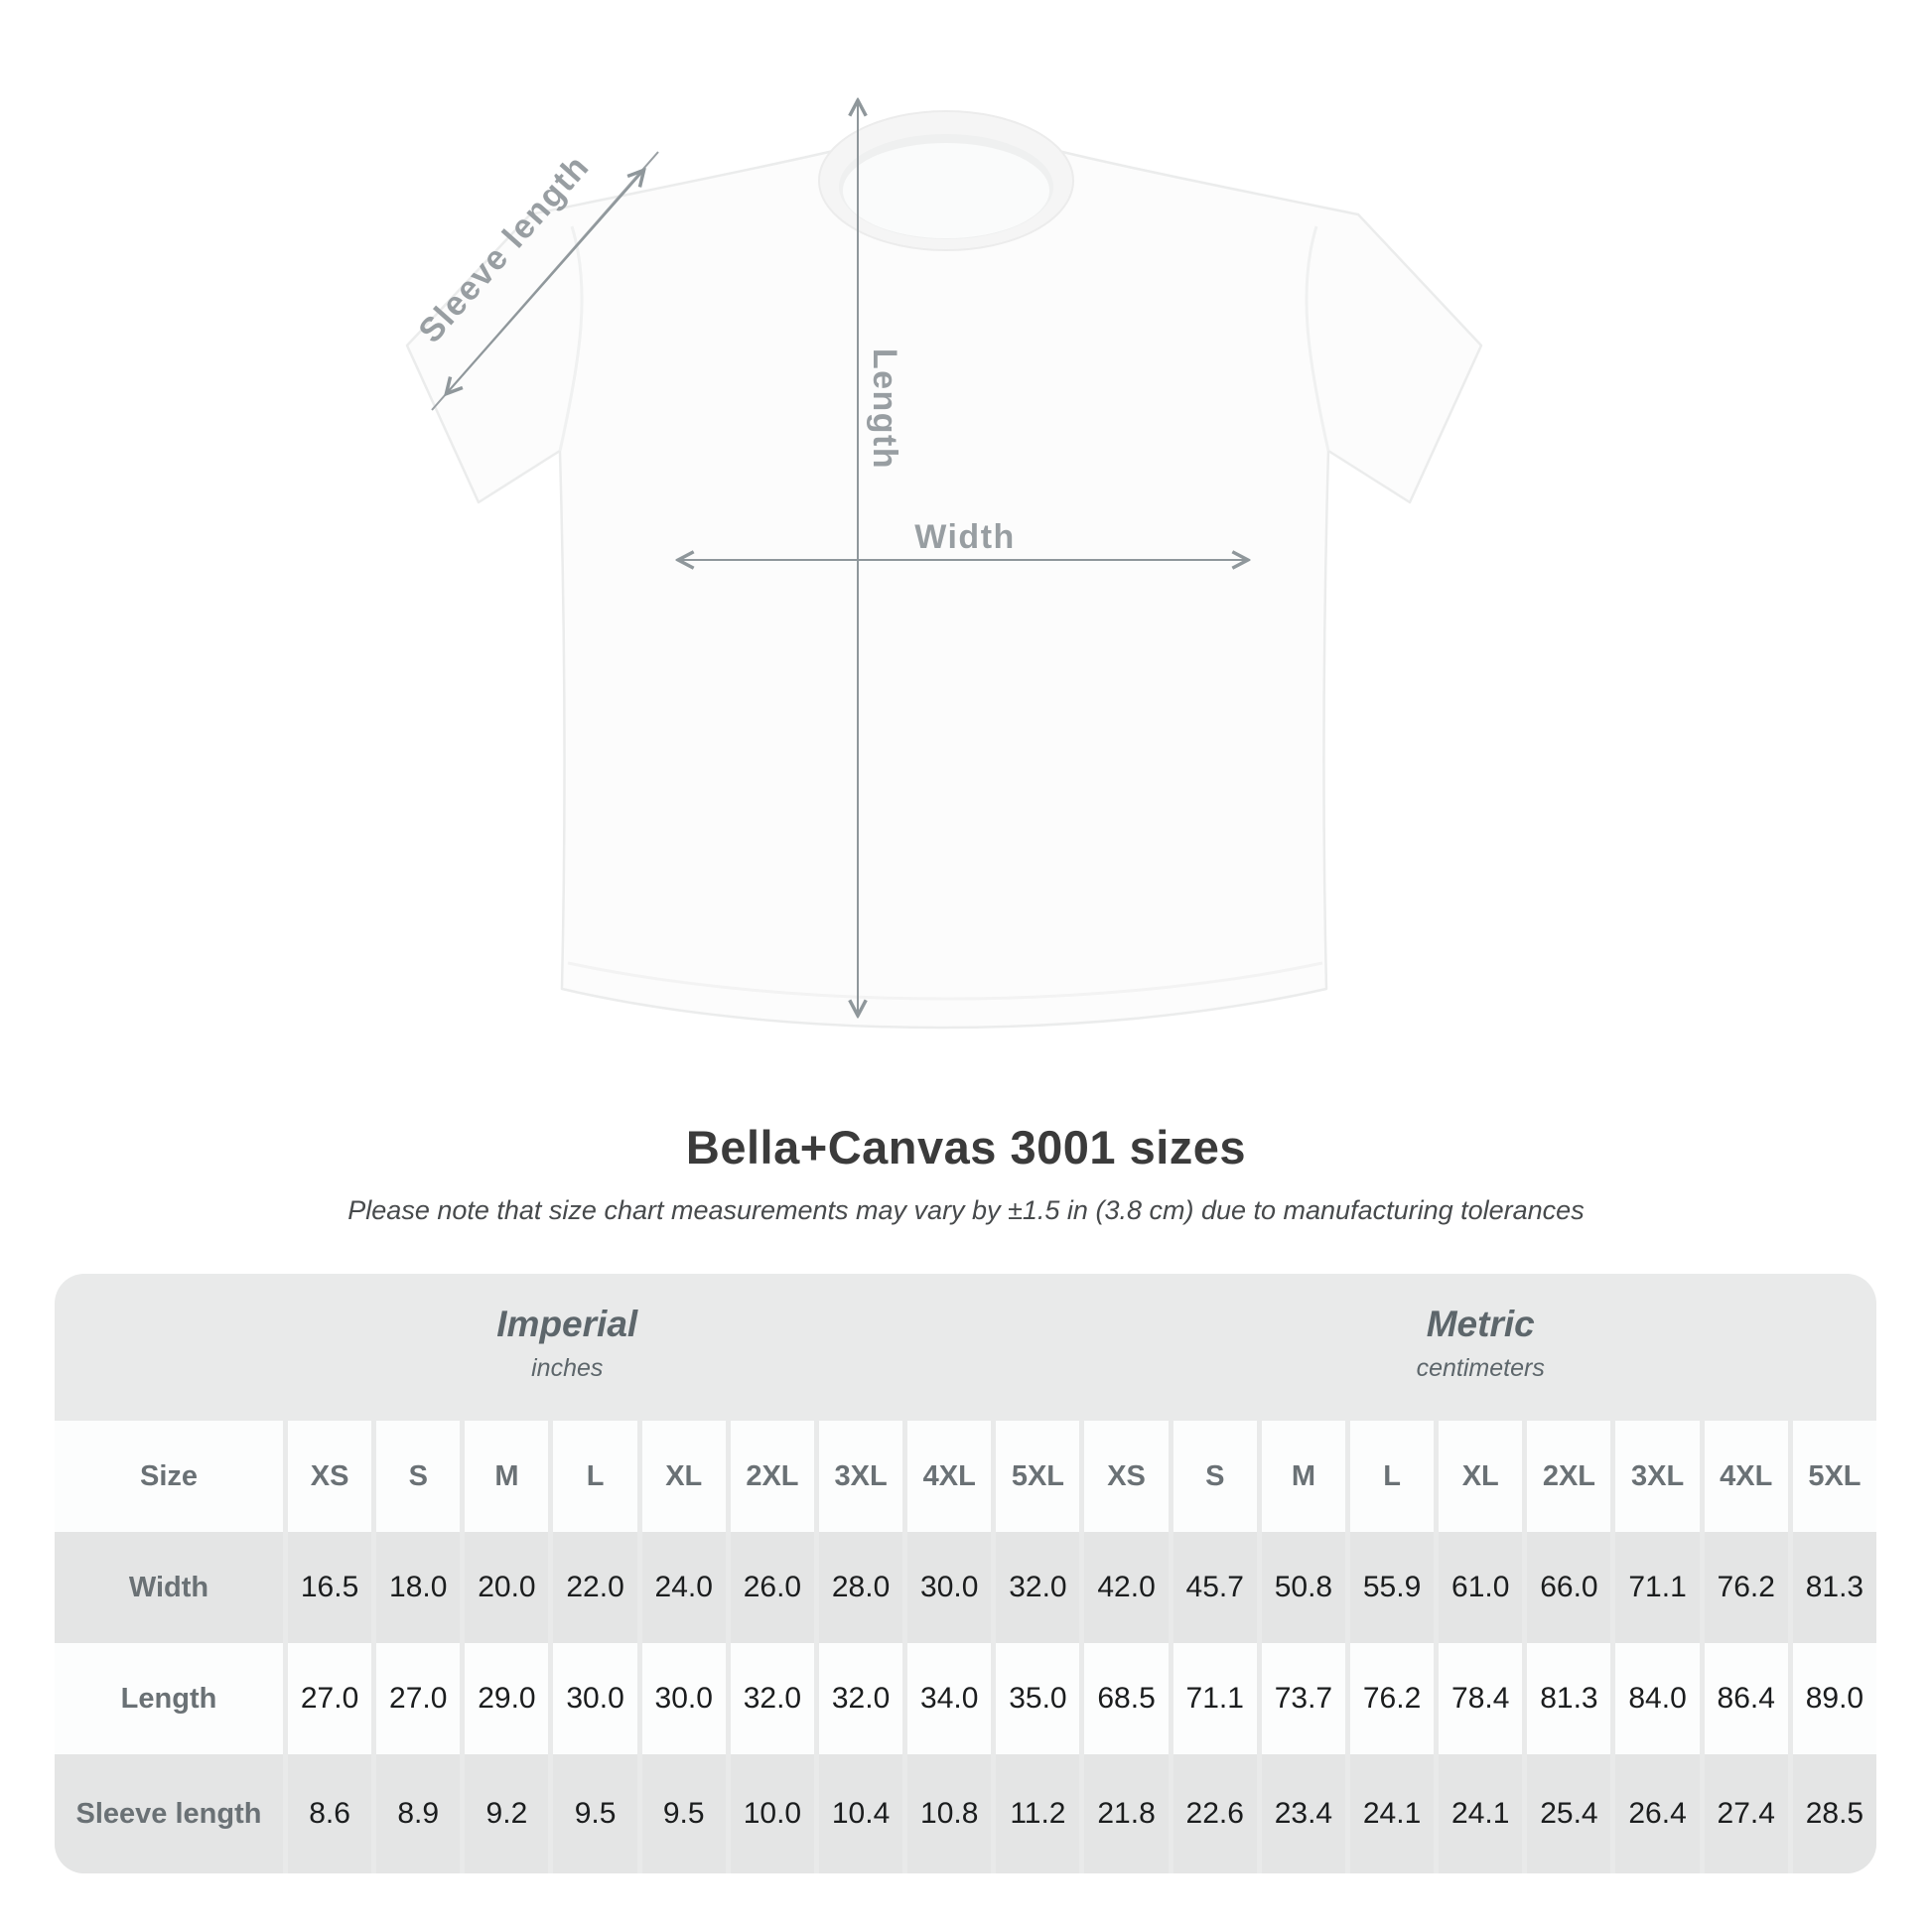  Describe the element at coordinates (772, 1587) in the screenshot. I see `value-cell: 26.0` at that location.